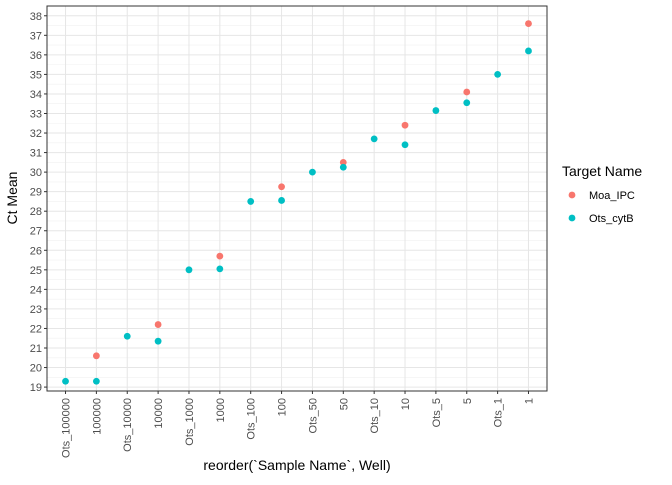 The height and width of the screenshot is (485, 672). I want to click on legend-label: Ots_cytB, so click(611, 219).